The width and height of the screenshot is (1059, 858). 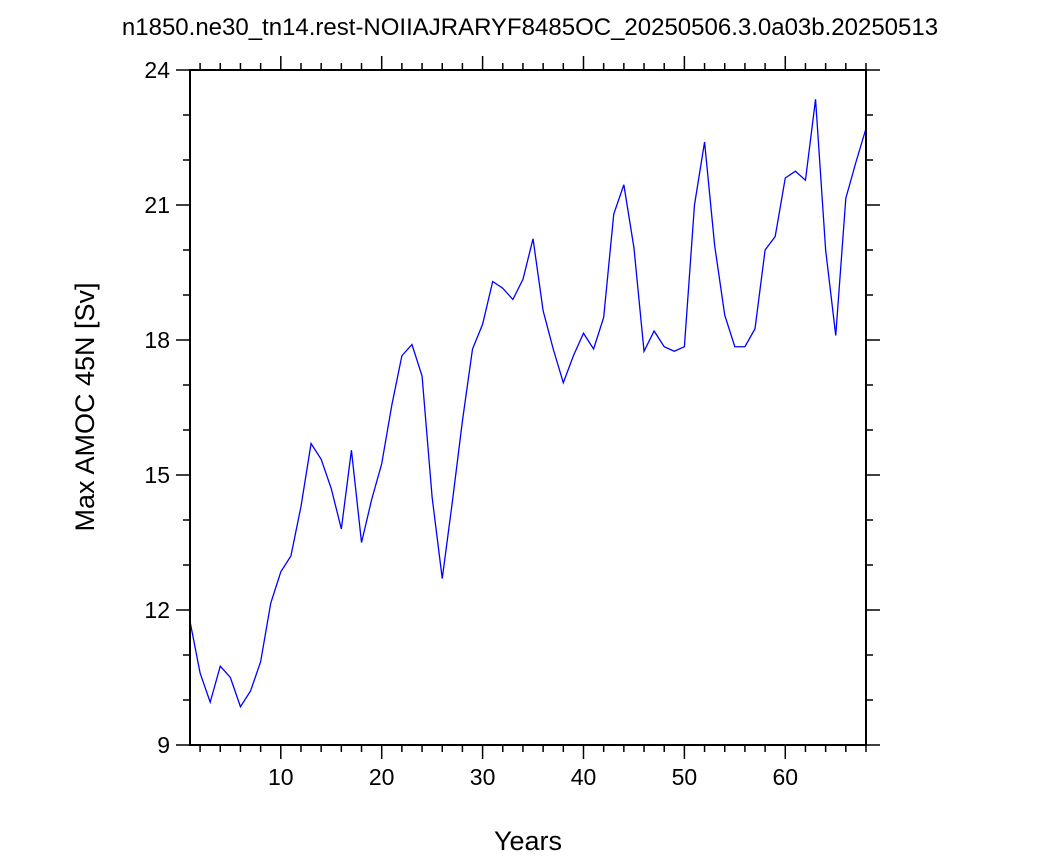 I want to click on y-tick-label: 18, so click(x=157, y=340).